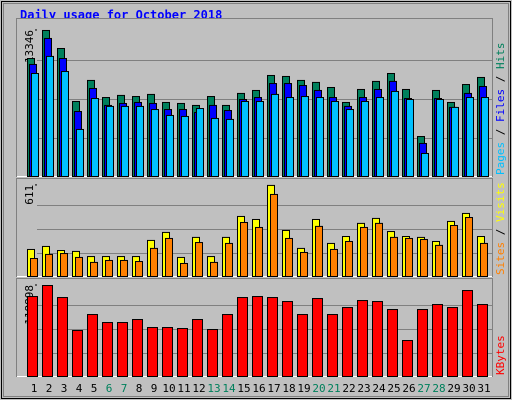 The height and width of the screenshot is (400, 512). I want to click on y-tick-label: 611, so click(29, 195).